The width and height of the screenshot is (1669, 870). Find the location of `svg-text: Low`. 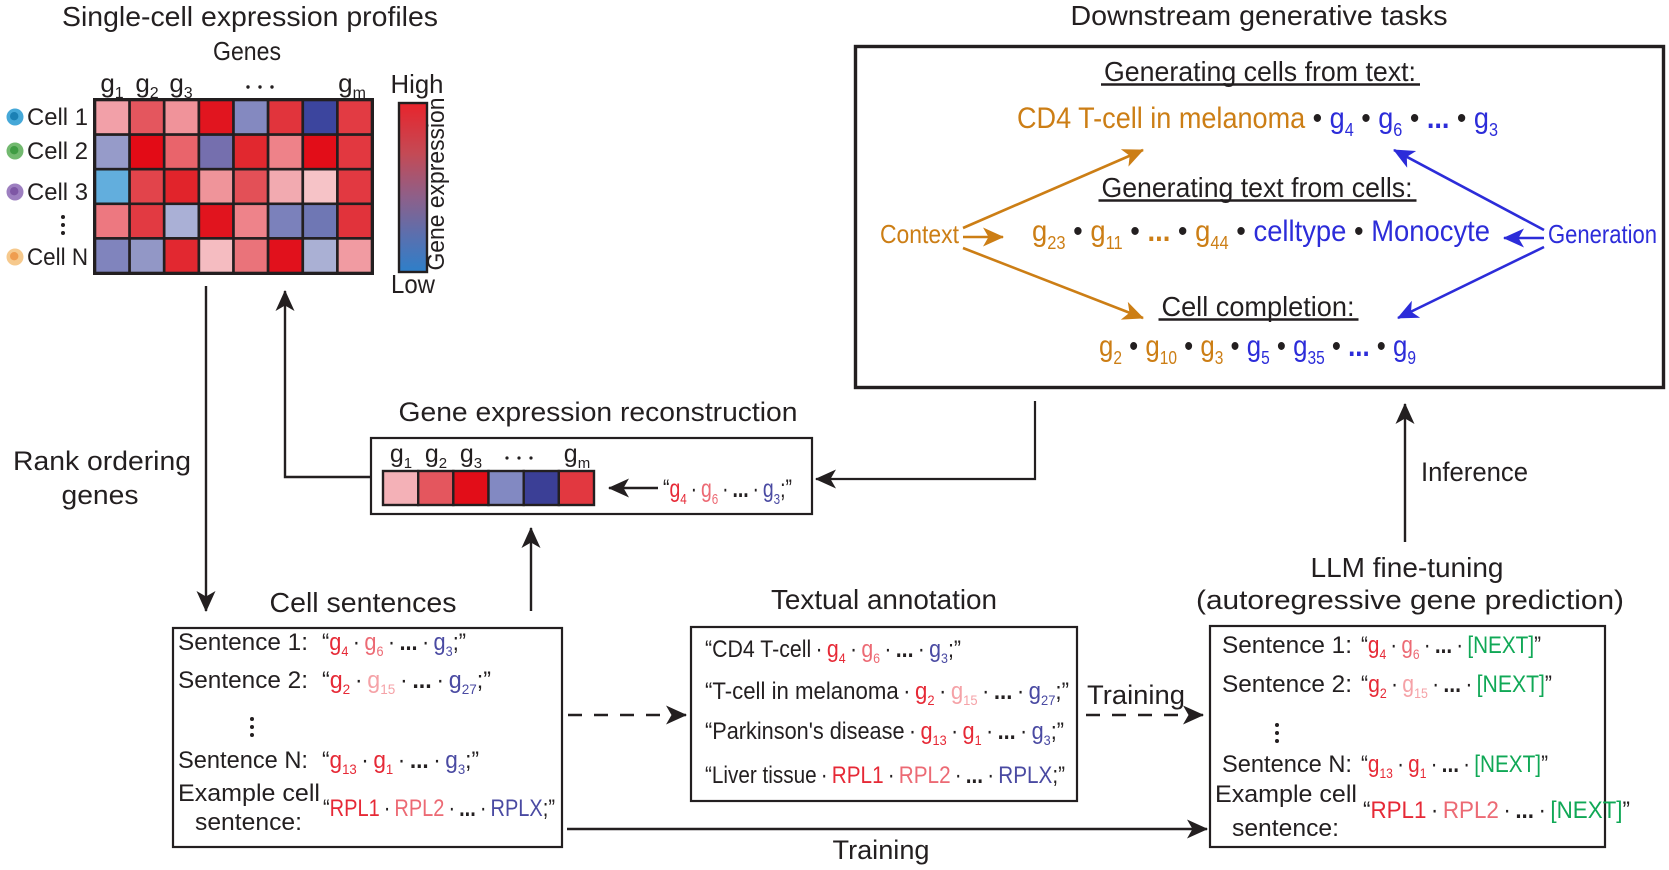

svg-text: Low is located at coordinates (413, 284).